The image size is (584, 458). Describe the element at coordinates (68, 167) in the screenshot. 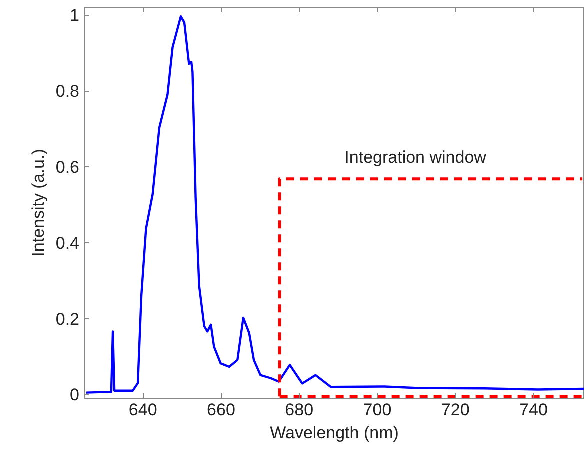

I see `y-tick-label: 0.6` at that location.